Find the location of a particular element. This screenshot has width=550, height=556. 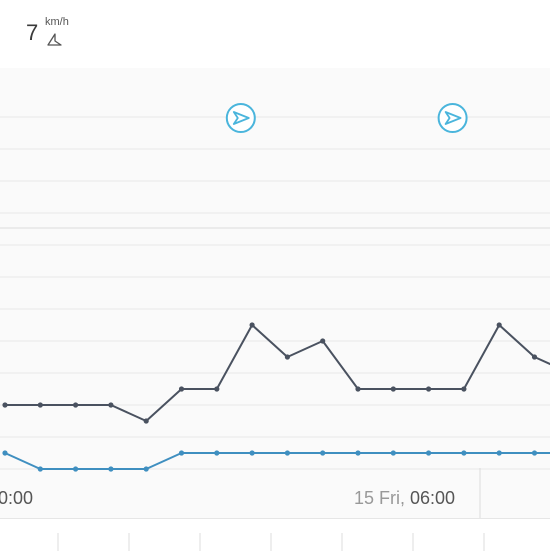

wind-header: 7 km/h is located at coordinates (275, 34).